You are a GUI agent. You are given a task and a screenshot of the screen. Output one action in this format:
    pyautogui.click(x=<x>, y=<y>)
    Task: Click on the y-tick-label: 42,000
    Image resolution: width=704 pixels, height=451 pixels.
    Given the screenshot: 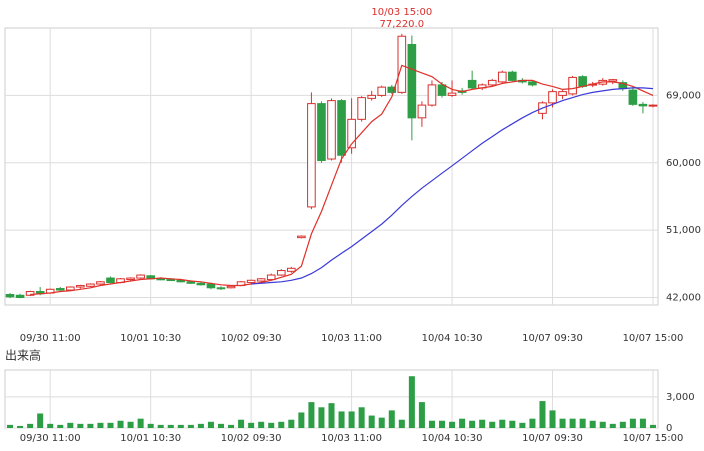 What is the action you would take?
    pyautogui.click(x=683, y=298)
    